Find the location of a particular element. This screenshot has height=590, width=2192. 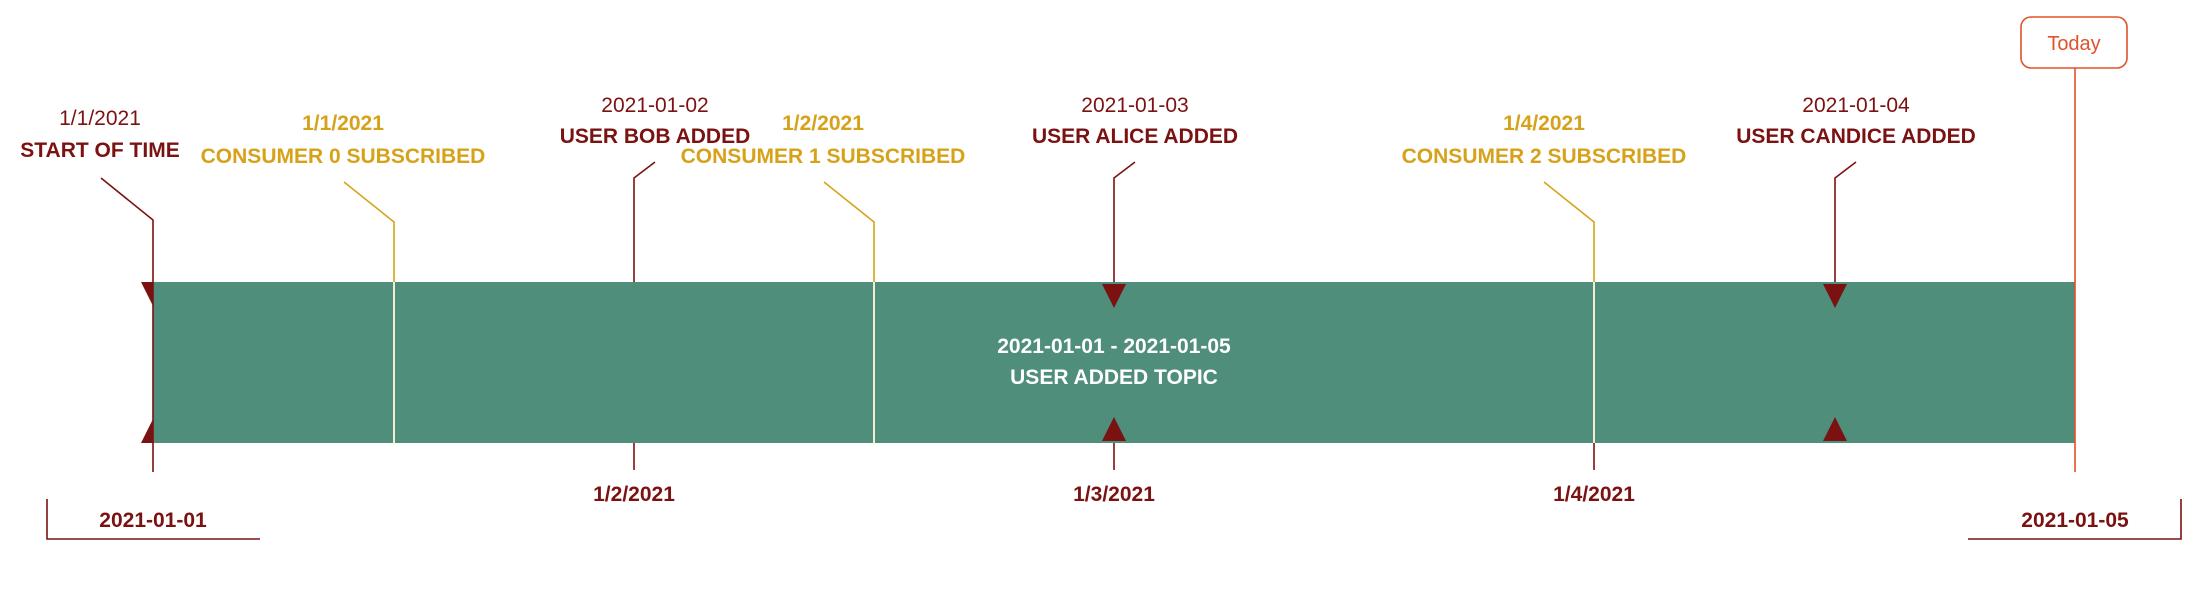

user-bob-leader is located at coordinates (644, 221).